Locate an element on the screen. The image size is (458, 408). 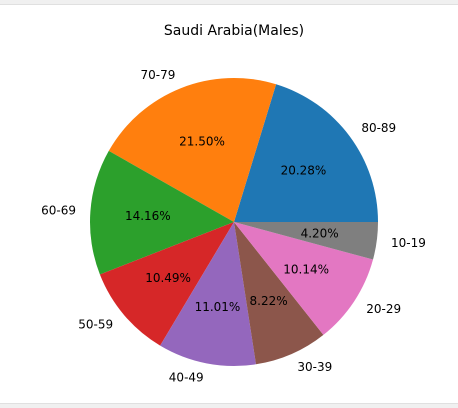
category-label-80-89: 80-89 is located at coordinates (378, 128).